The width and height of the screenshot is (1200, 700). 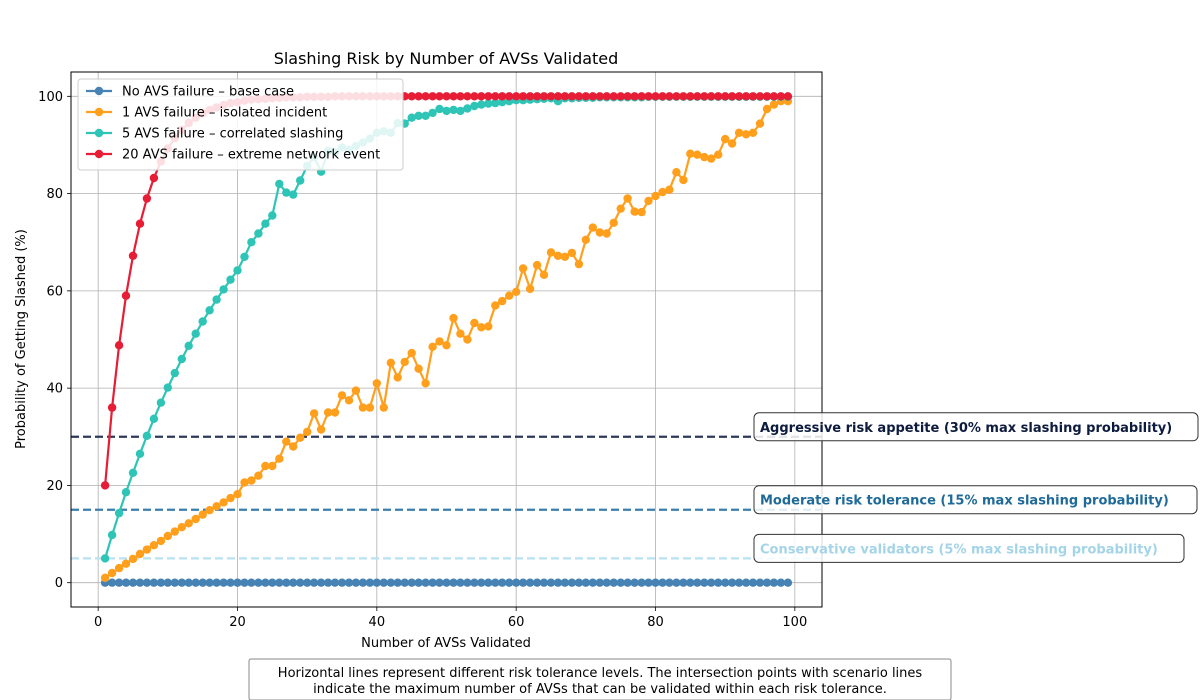 What do you see at coordinates (655, 622) in the screenshot?
I see `x-tick-label: 80` at bounding box center [655, 622].